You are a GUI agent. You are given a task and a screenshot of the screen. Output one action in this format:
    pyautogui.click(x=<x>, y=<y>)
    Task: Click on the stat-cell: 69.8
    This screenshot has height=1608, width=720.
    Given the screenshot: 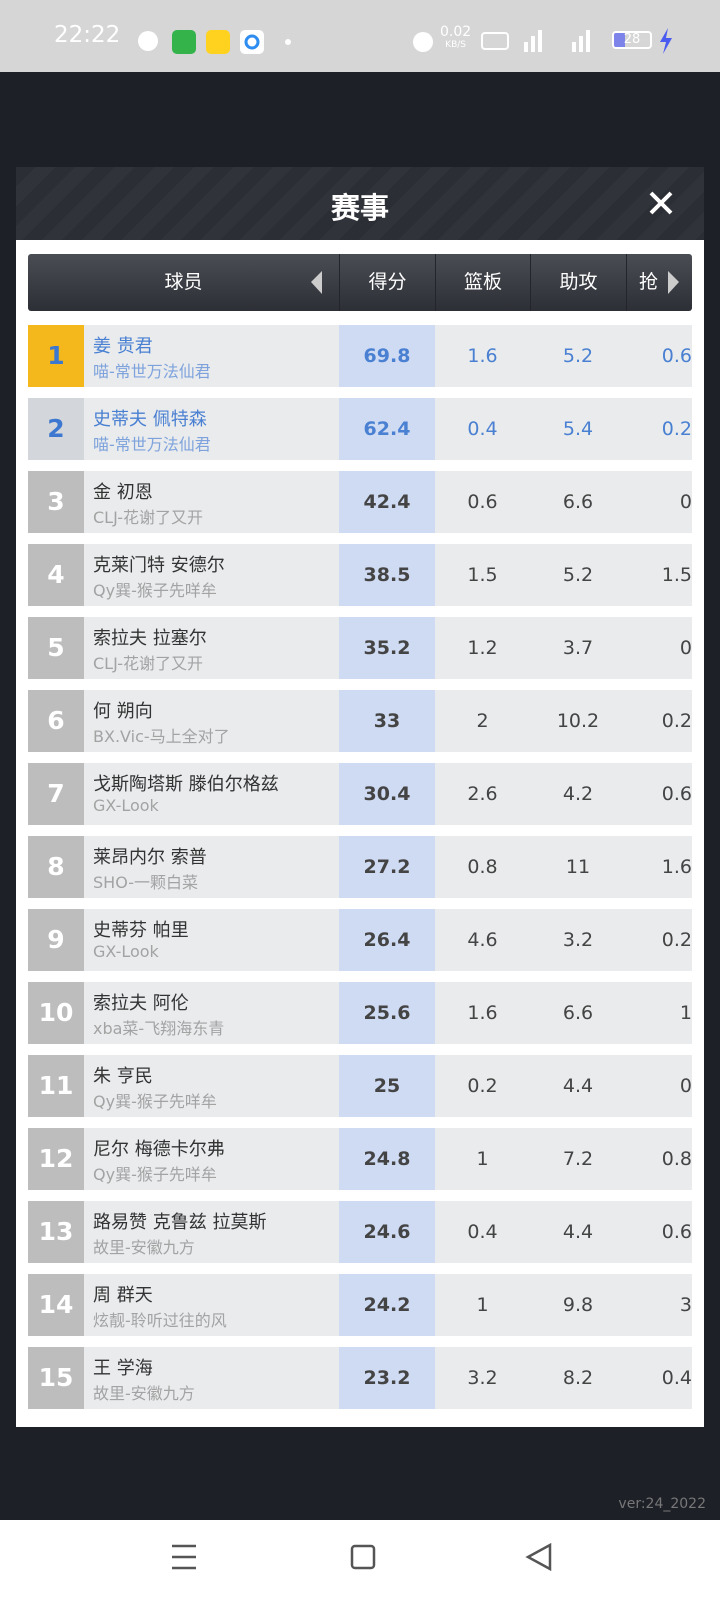 What is the action you would take?
    pyautogui.click(x=387, y=356)
    